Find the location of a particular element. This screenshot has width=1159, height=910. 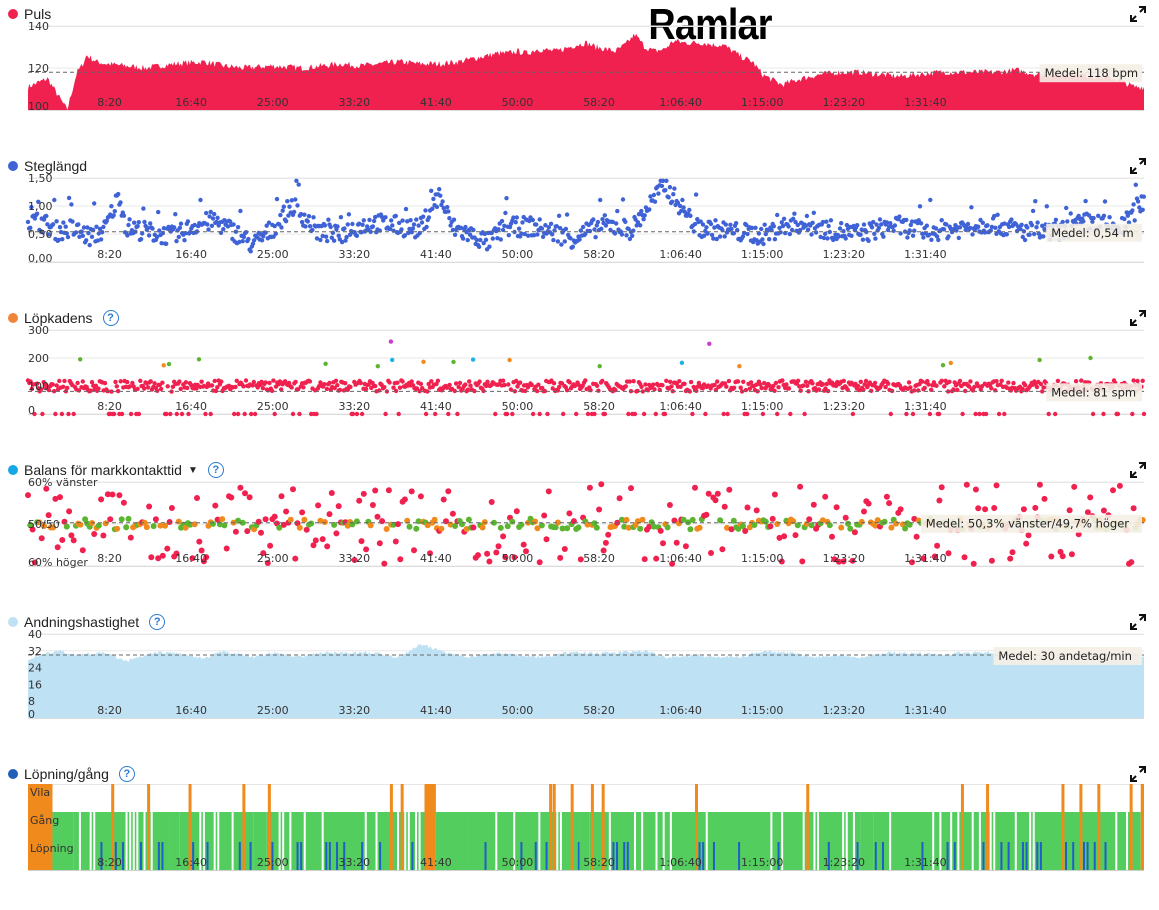

x-tick-label: 1:06:40 is located at coordinates (680, 710).